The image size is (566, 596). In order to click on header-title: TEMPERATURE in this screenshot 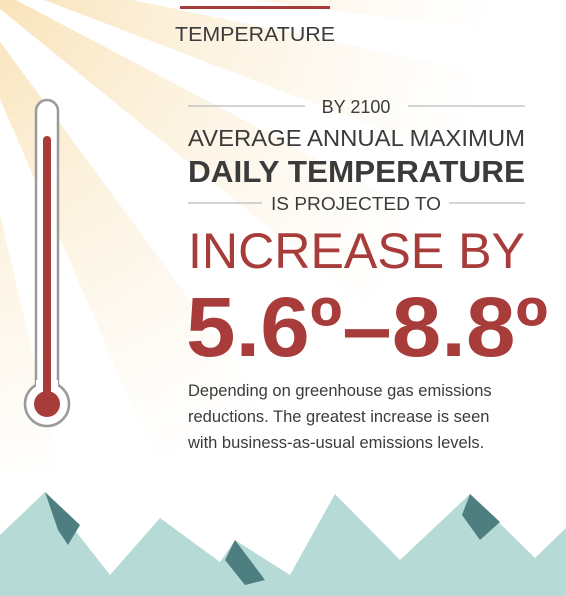, I will do `click(255, 35)`.